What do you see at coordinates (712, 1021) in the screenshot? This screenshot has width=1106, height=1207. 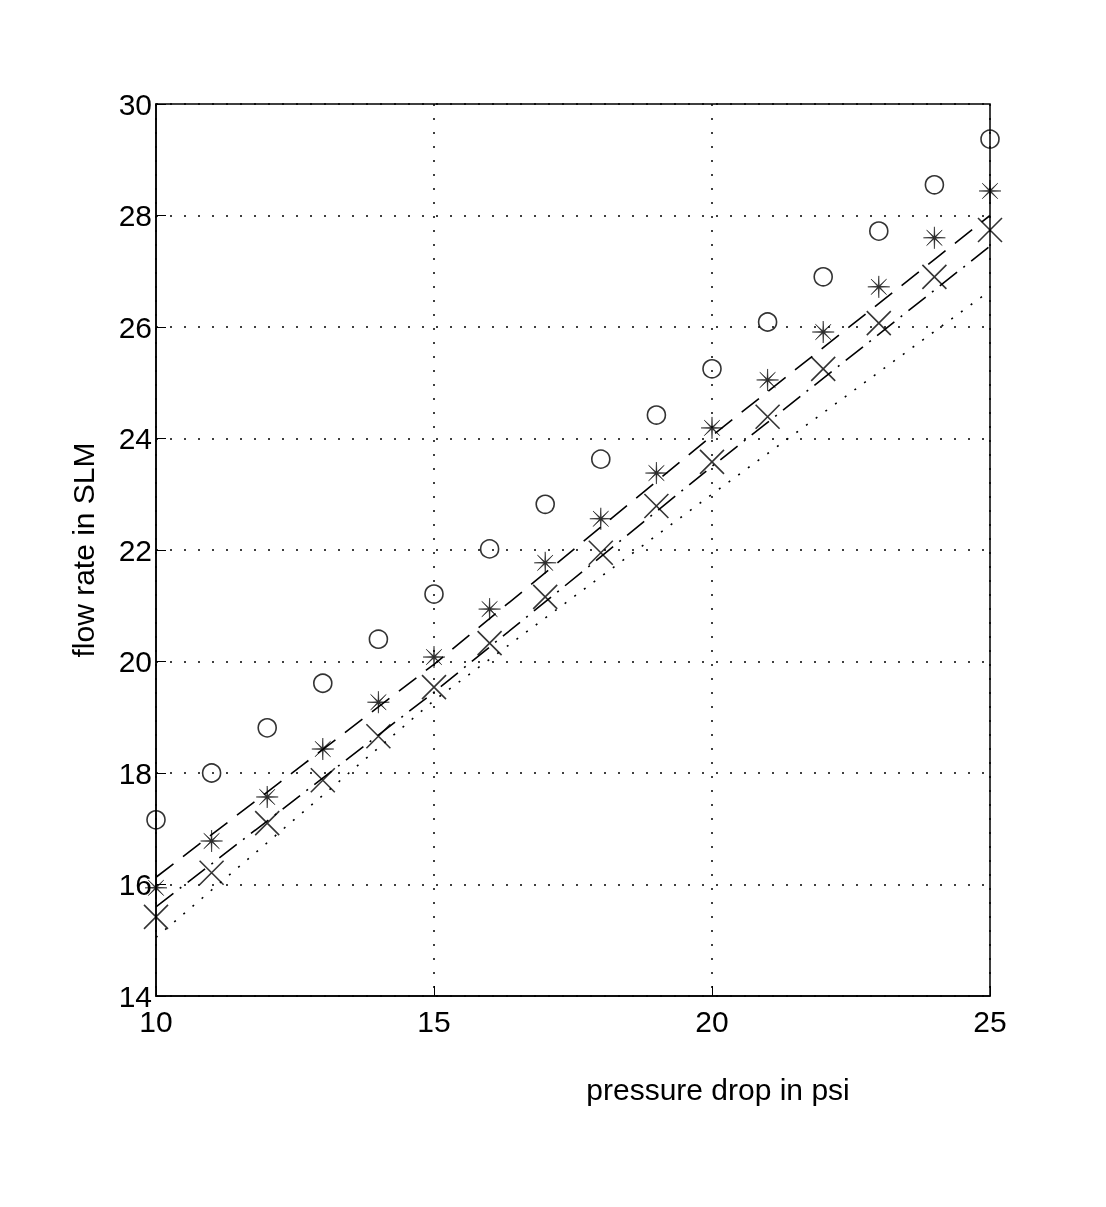 I see `x-tick-label: 20` at bounding box center [712, 1021].